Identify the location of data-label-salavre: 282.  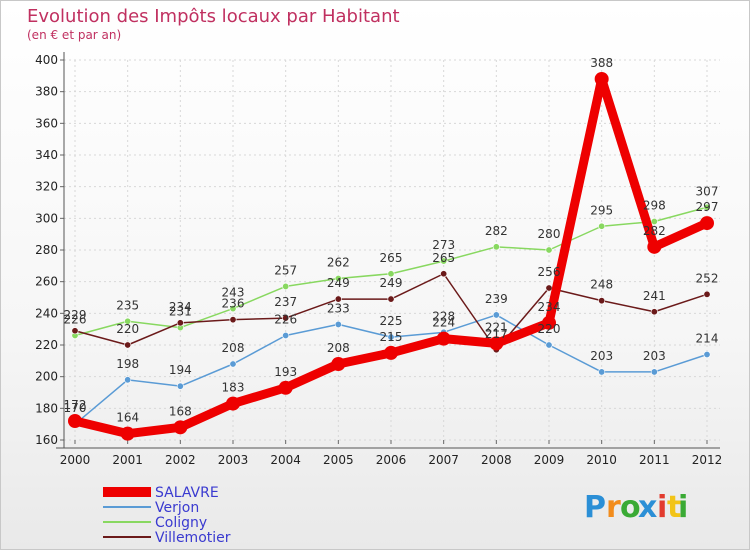
(654, 231).